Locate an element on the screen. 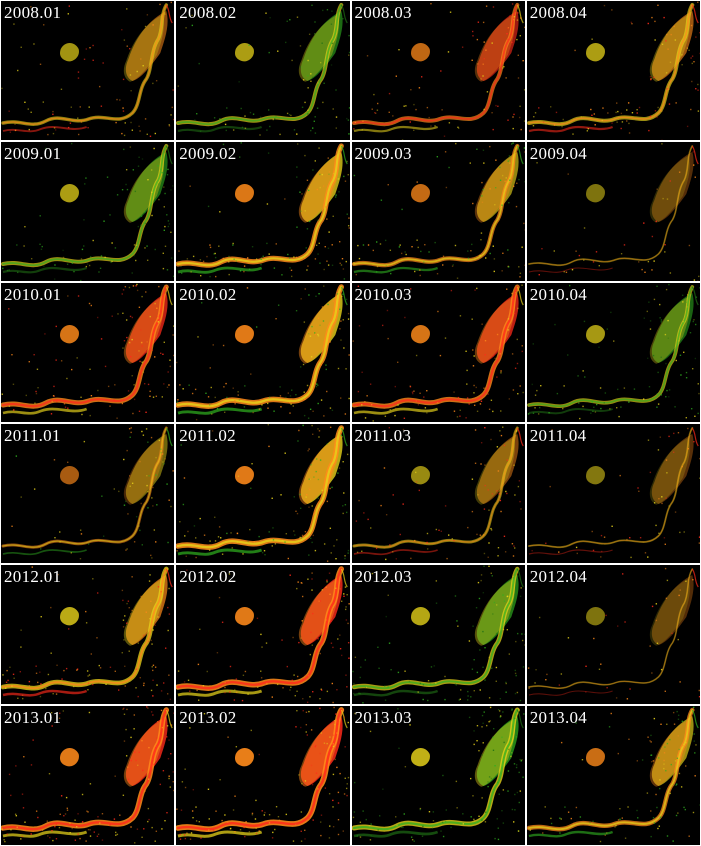 This screenshot has height=846, width=701. map-panel: 2013.02 is located at coordinates (263, 775).